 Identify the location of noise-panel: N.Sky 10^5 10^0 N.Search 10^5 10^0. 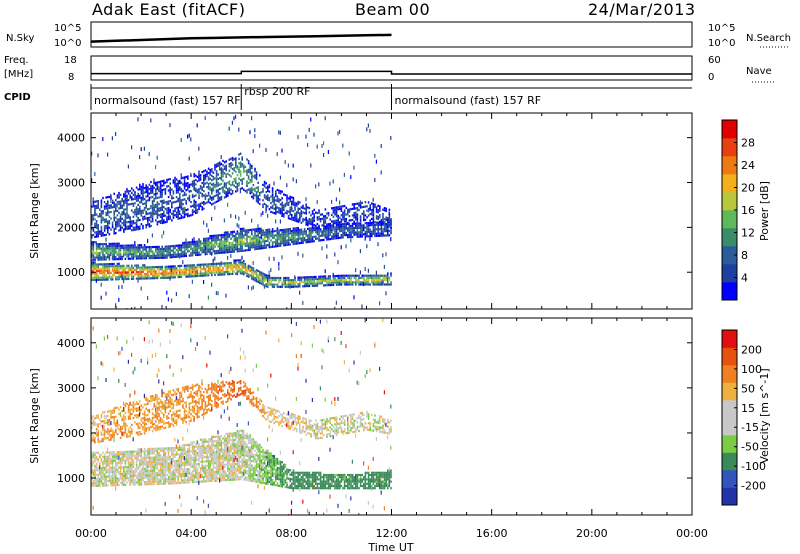
(398, 35).